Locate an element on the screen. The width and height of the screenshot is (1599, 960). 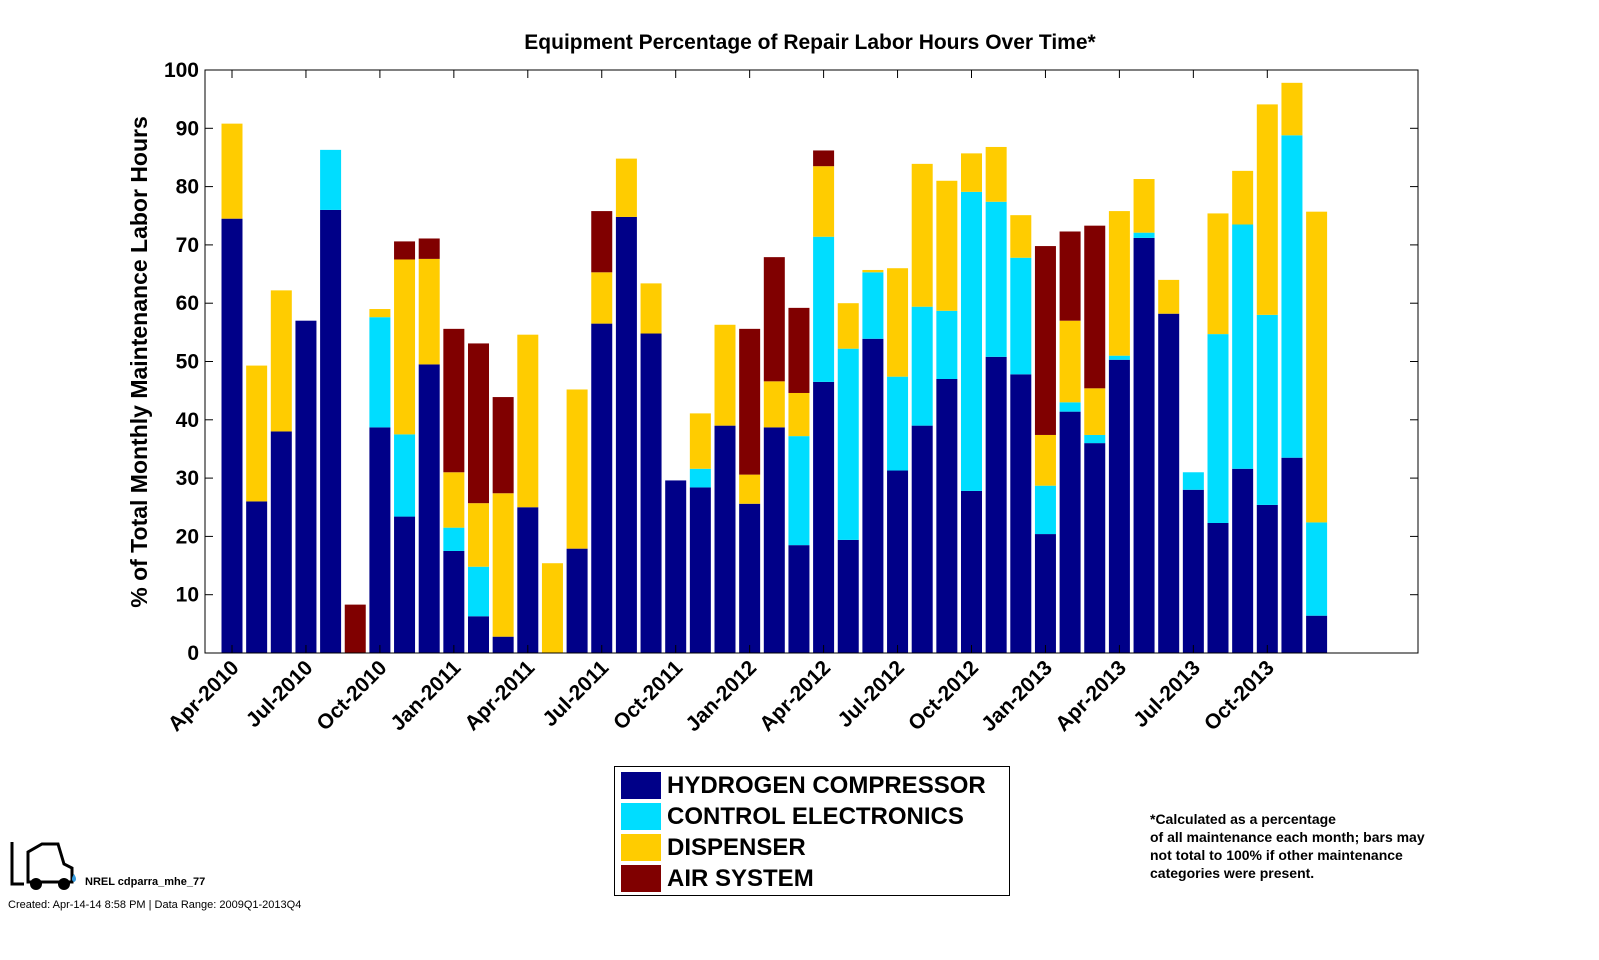
x-tick-label: Jul-2010 is located at coordinates (280, 694).